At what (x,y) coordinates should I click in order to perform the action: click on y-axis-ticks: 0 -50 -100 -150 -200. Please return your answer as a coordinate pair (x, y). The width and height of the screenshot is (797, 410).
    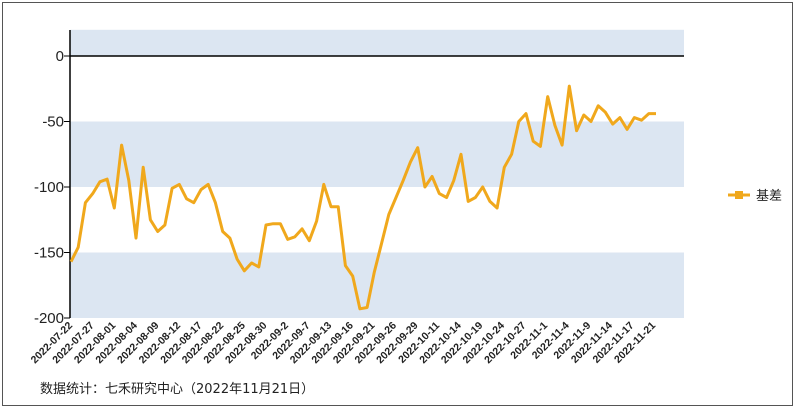
    Looking at the image, I should click on (52, 187).